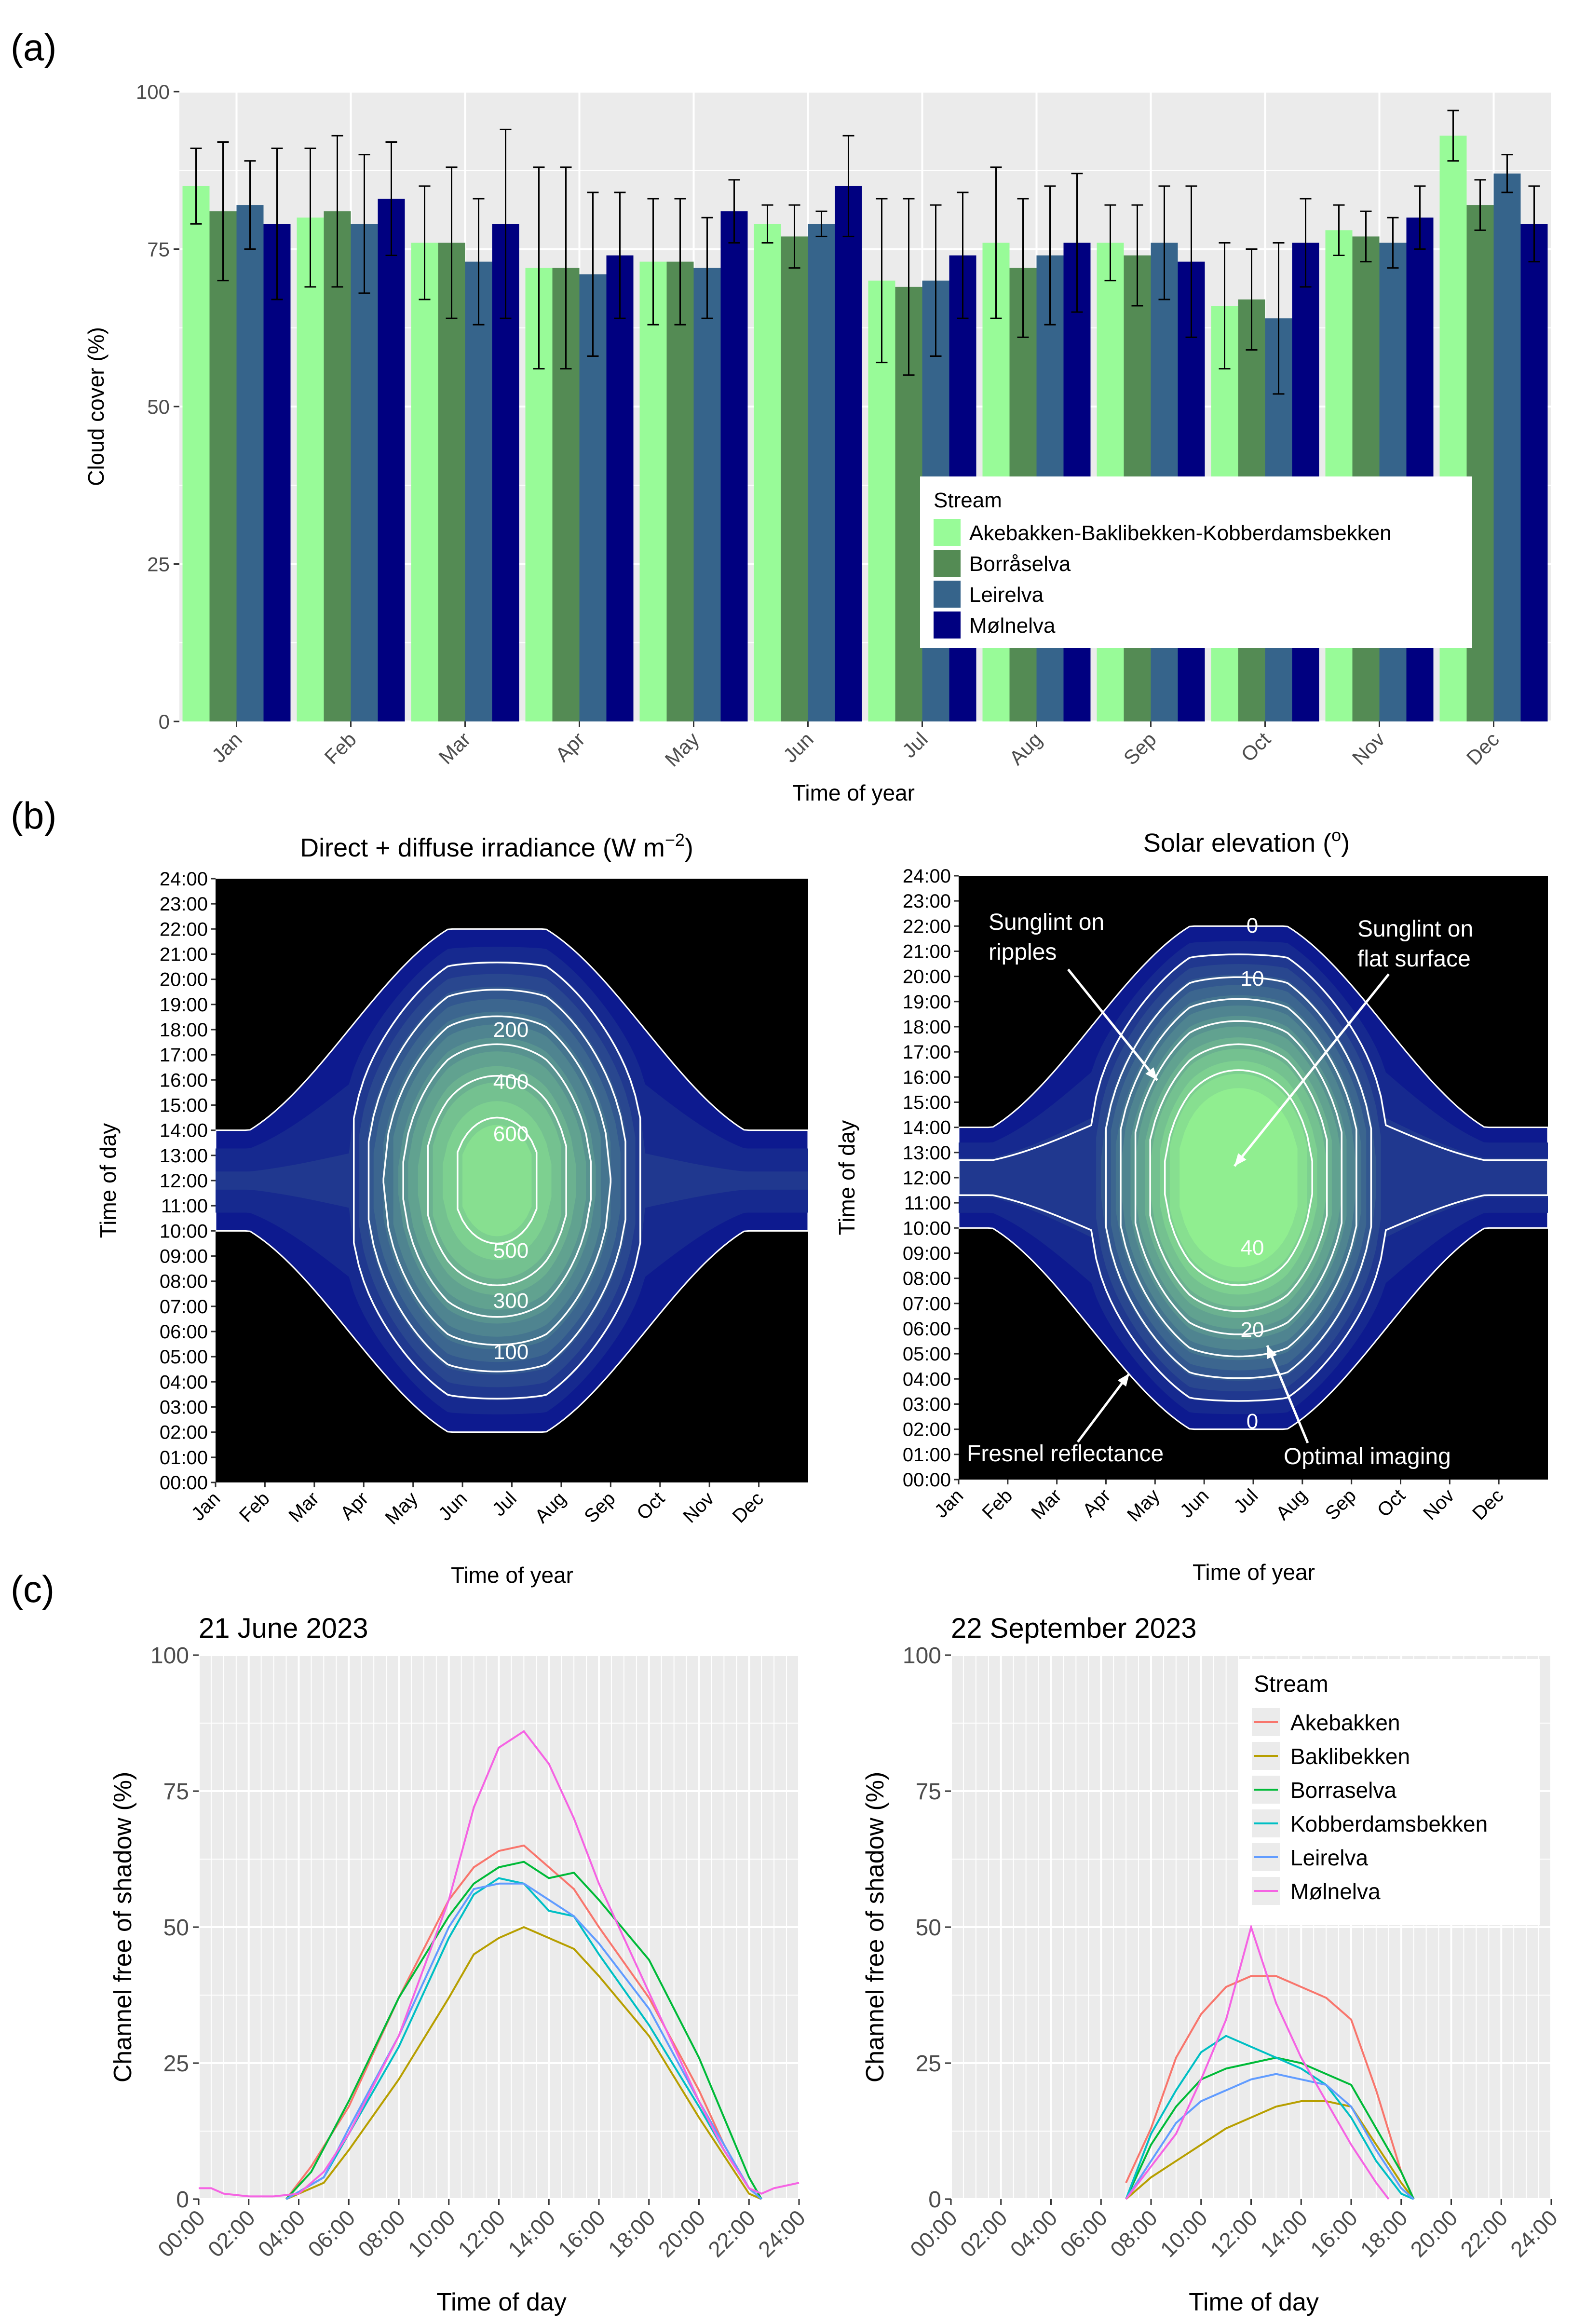  Describe the element at coordinates (1240, 1159) in the screenshot. I see `arrow-flat-head` at that location.